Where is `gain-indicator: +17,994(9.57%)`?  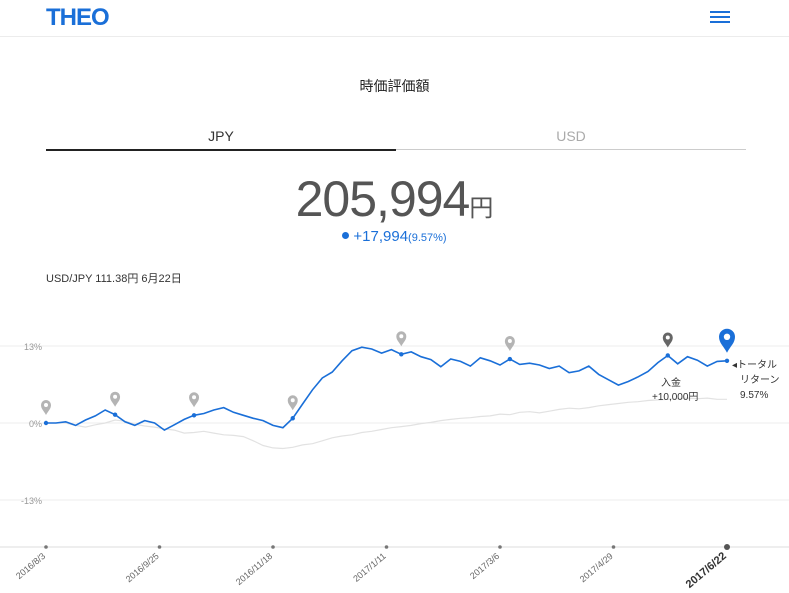 gain-indicator: +17,994(9.57%) is located at coordinates (394, 236).